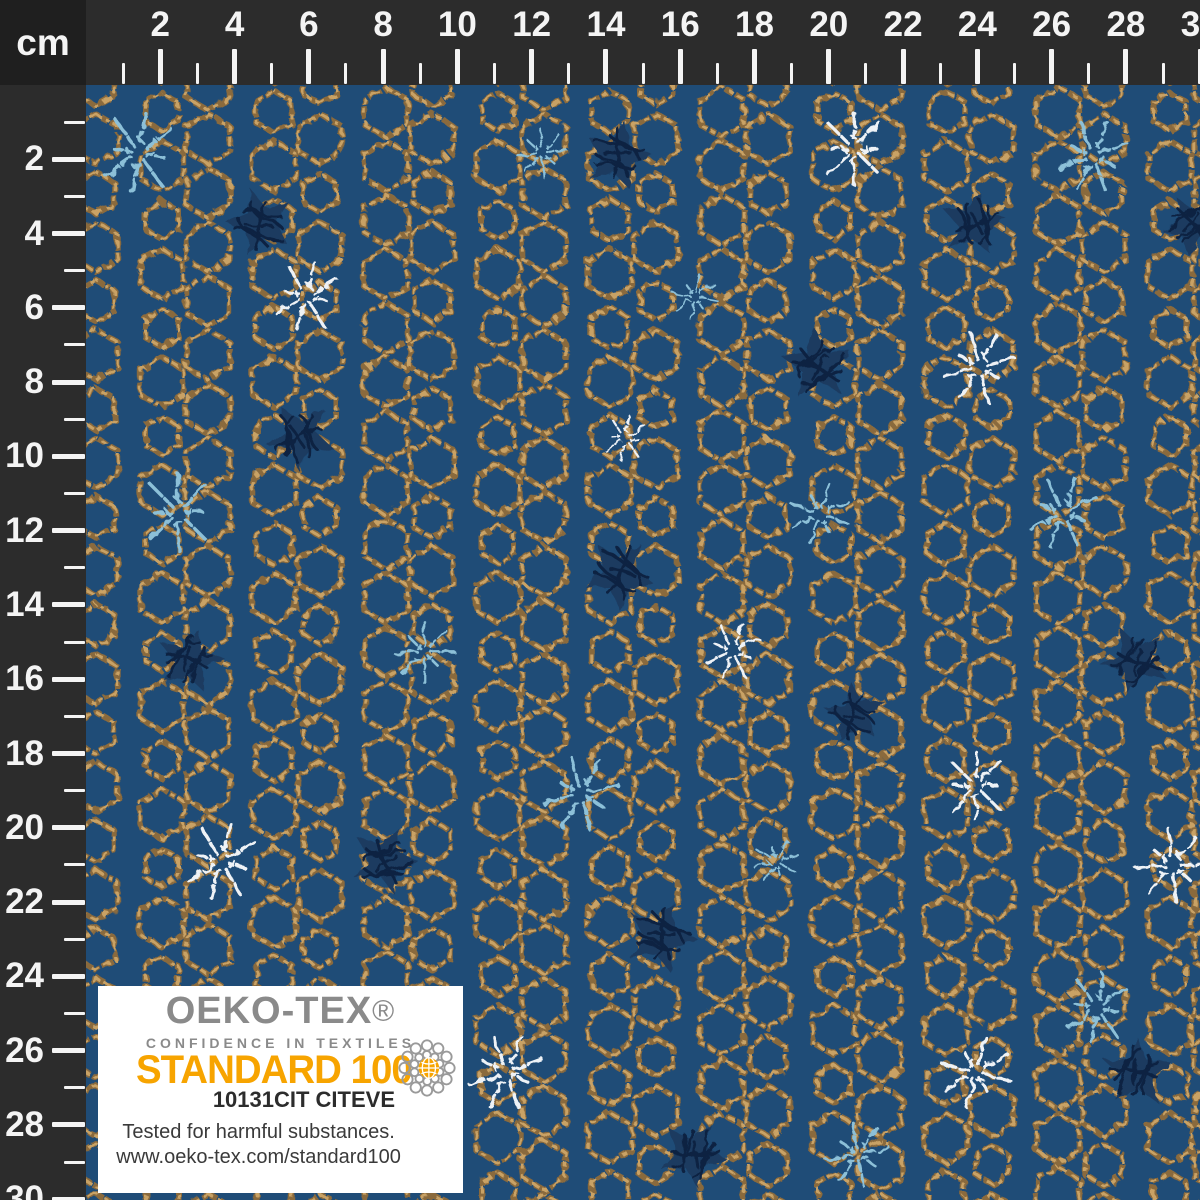 The height and width of the screenshot is (1200, 1200). Describe the element at coordinates (160, 24) in the screenshot. I see `ruler-number: 2` at that location.